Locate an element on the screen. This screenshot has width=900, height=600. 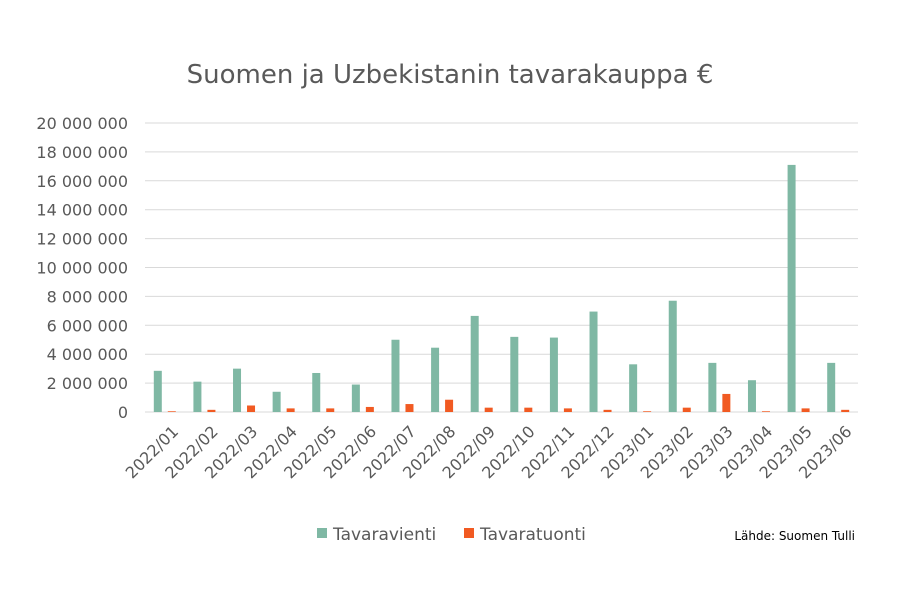
y-tick-label: 18 000 000 is located at coordinates (82, 152).